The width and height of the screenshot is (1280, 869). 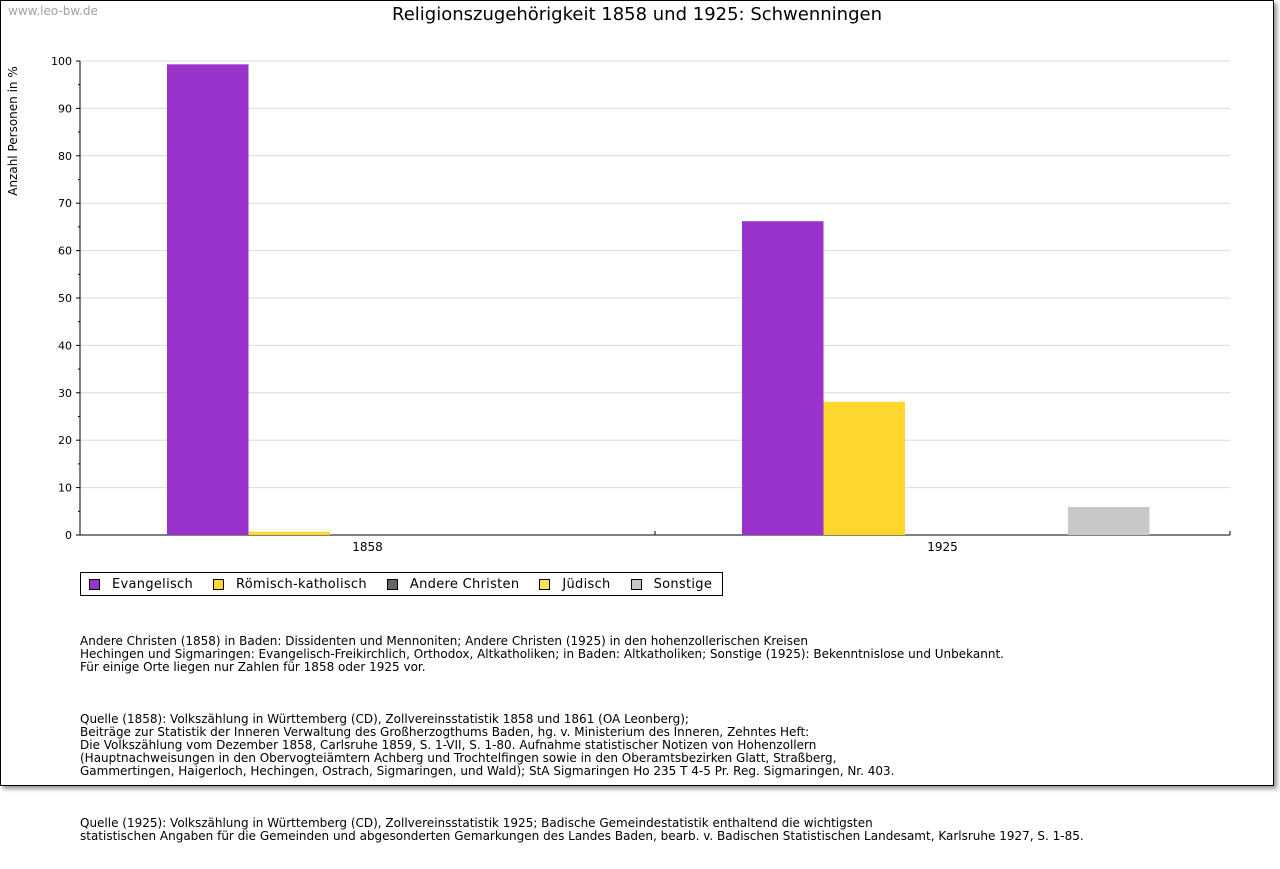 I want to click on legend-label: Evangelisch, so click(x=153, y=584).